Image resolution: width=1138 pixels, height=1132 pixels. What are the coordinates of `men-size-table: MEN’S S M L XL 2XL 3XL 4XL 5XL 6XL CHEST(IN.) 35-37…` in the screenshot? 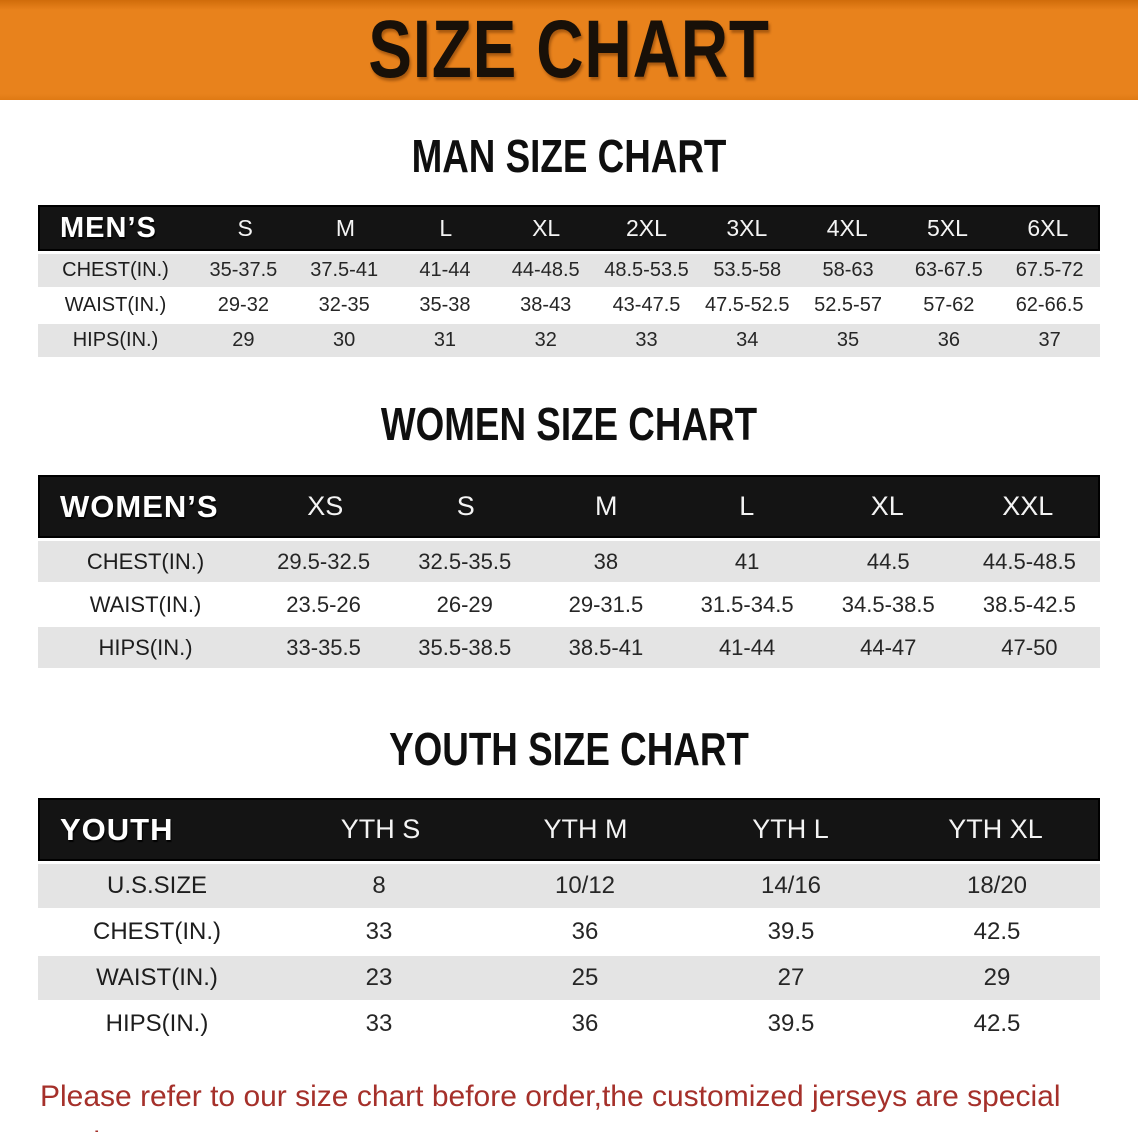 It's located at (569, 282).